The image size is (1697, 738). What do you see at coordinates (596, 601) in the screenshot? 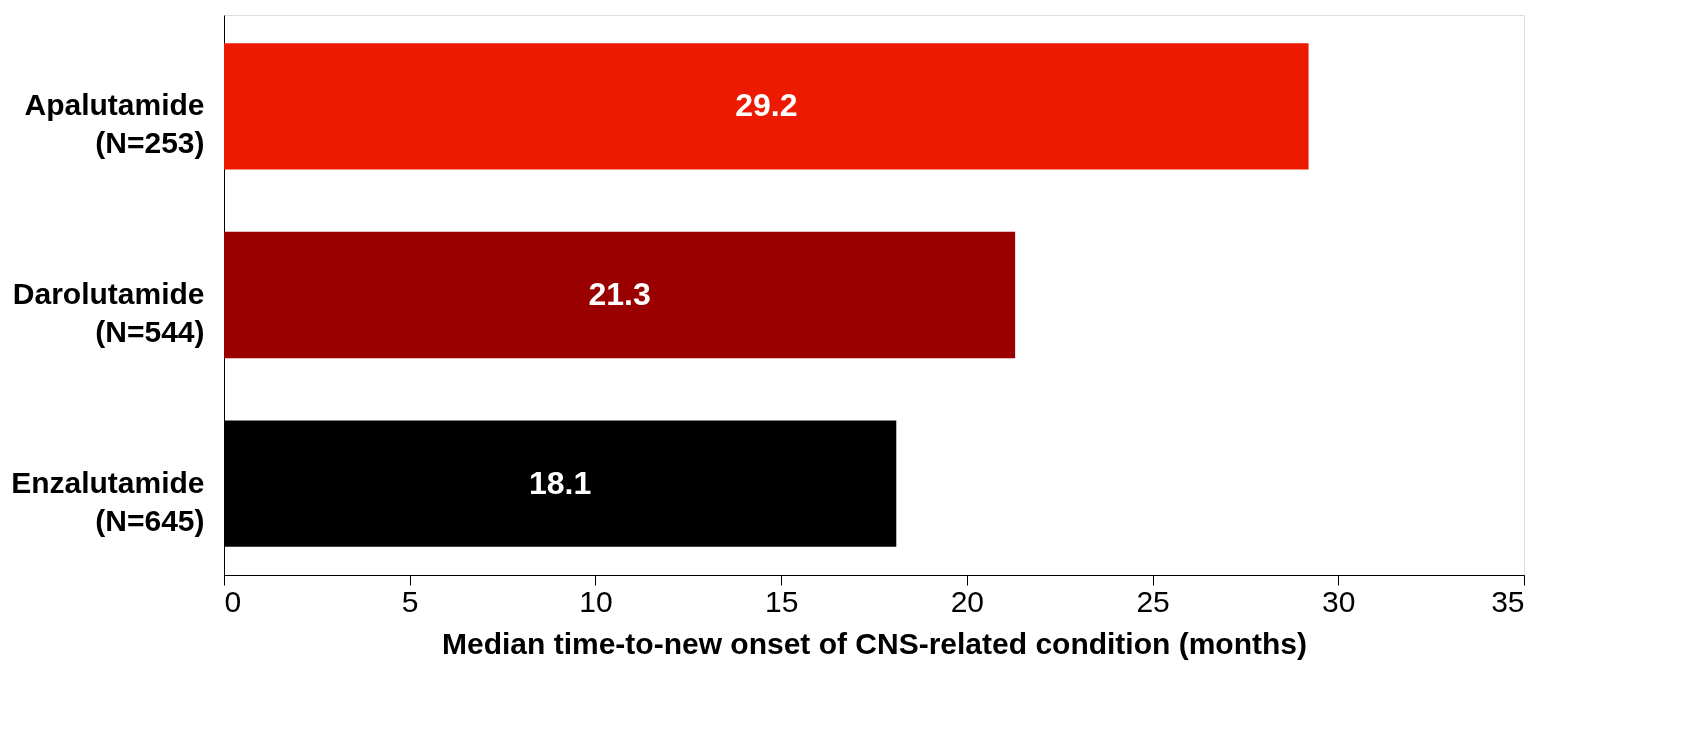
I see `x-tick-label: 10` at bounding box center [596, 601].